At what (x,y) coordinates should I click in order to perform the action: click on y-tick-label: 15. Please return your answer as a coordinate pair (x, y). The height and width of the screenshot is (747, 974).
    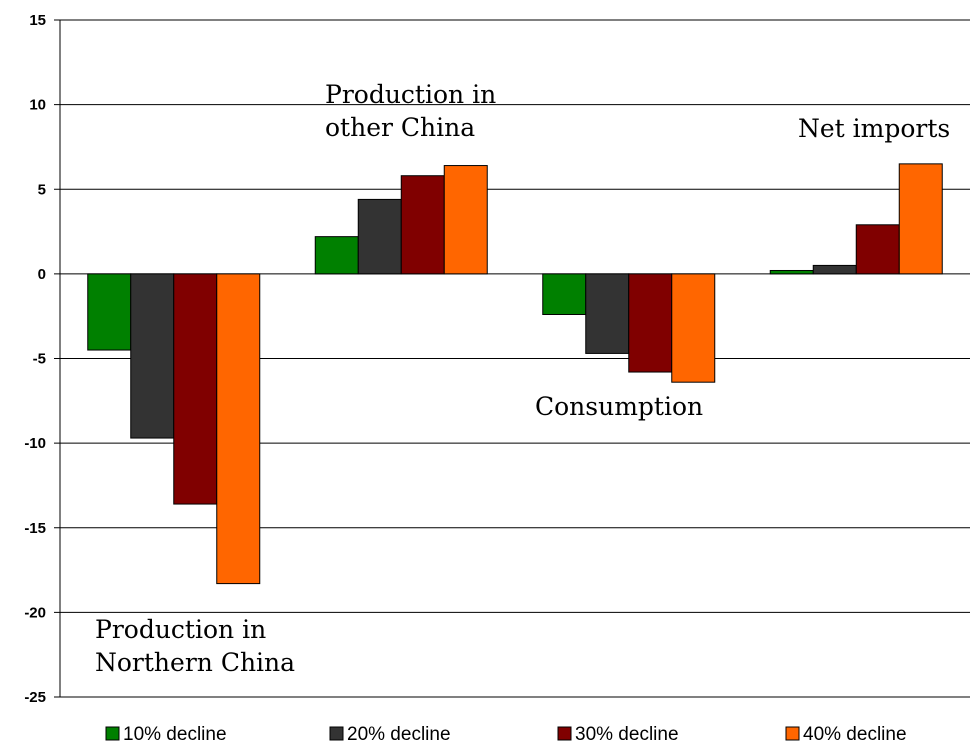
    Looking at the image, I should click on (37, 20).